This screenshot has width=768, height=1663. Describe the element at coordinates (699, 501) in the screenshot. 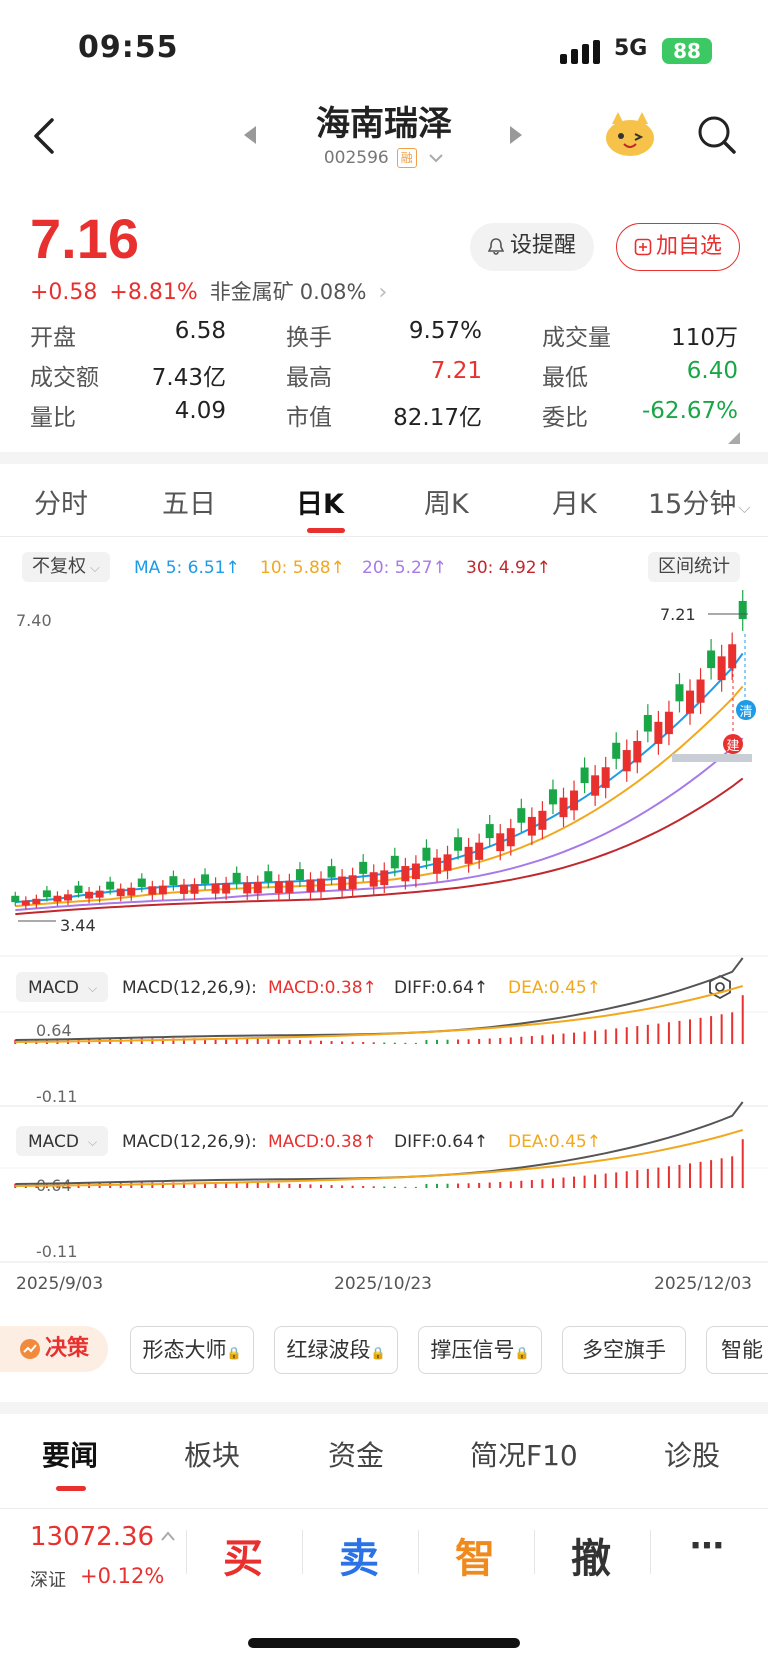

I see `tab-15min: 15分钟 ⌵` at that location.